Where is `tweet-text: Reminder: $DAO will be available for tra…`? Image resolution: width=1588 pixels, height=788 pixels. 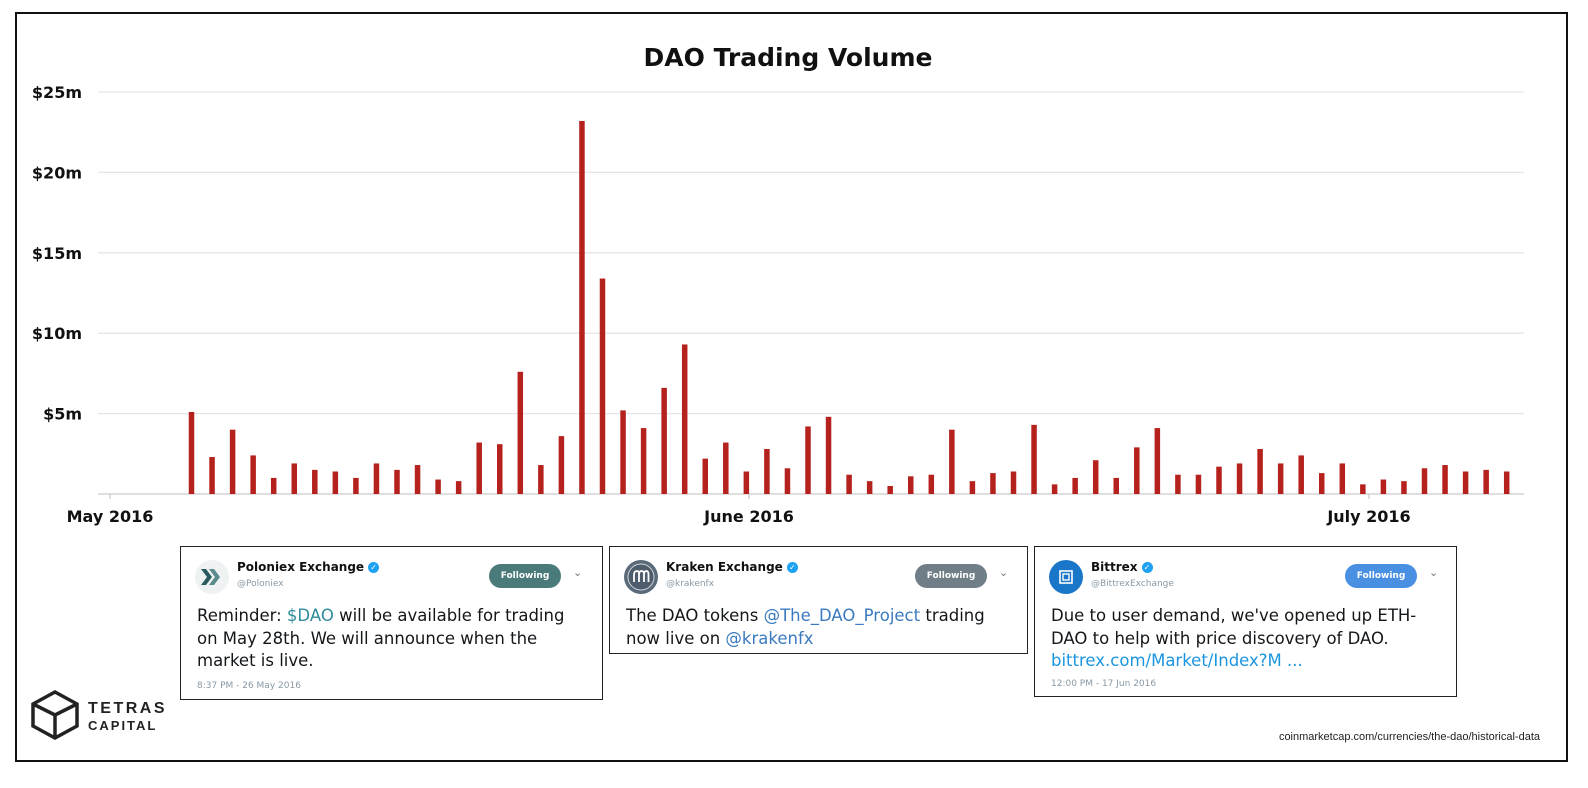 tweet-text: Reminder: $DAO will be available for tra… is located at coordinates (381, 638).